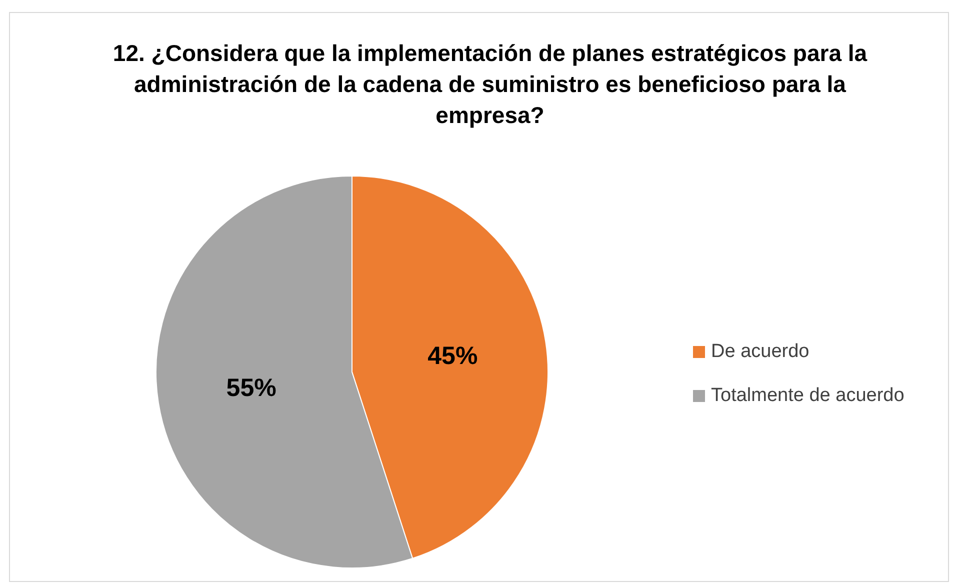 The image size is (958, 584). Describe the element at coordinates (251, 388) in the screenshot. I see `data-label: 55%` at that location.